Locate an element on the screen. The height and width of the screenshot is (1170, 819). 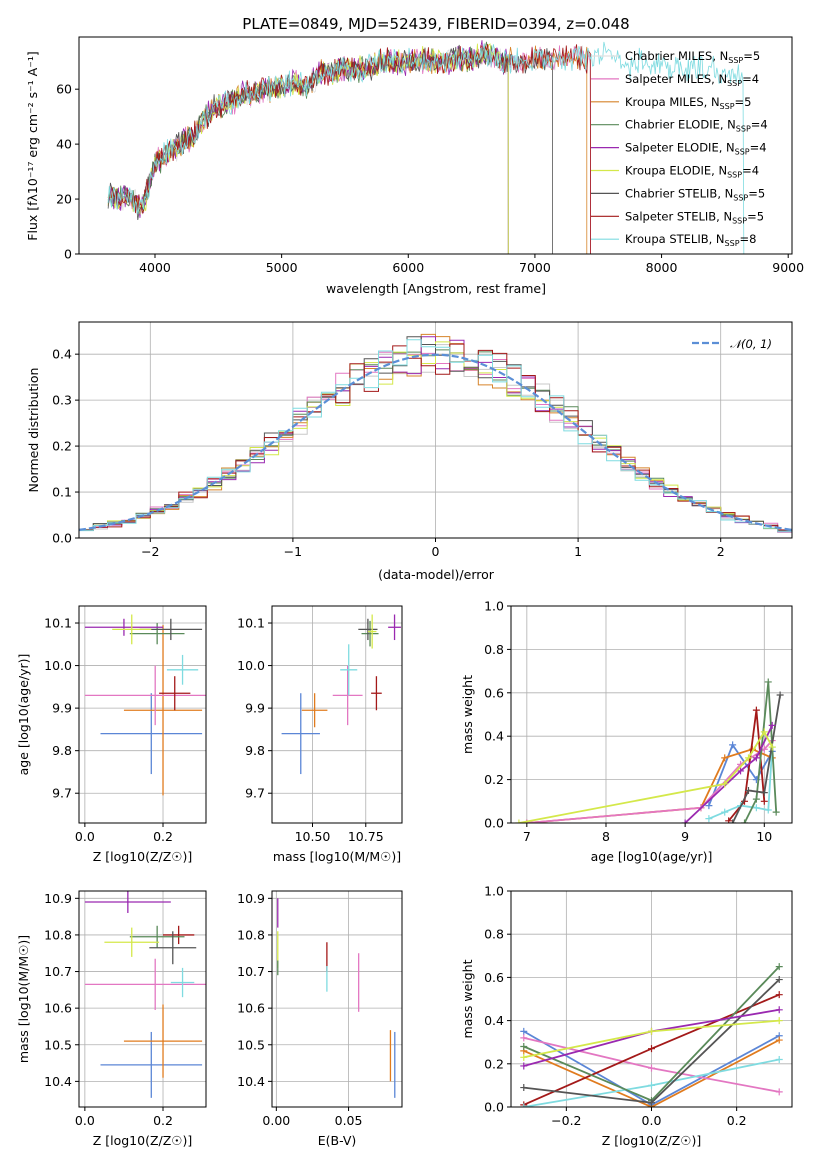
residual-xtick-label: −1 is located at coordinates (293, 551).